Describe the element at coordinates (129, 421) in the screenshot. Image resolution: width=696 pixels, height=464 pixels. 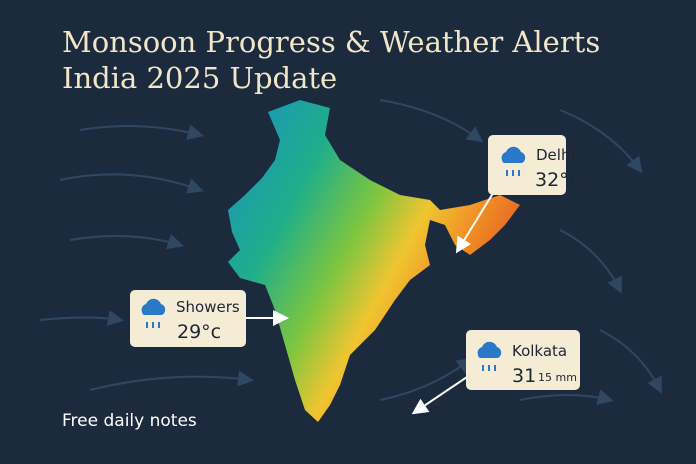
I see `footer-note: Free daily notes` at that location.